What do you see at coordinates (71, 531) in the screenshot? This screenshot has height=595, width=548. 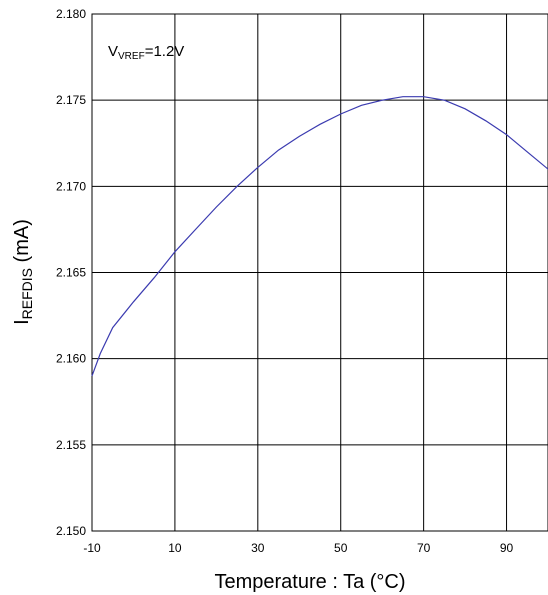 I see `y-tick-label: 2.150` at bounding box center [71, 531].